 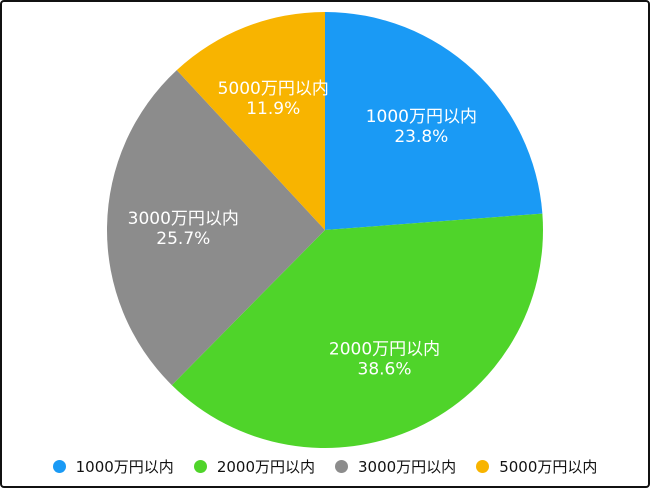 I want to click on slice-value-label: 23.8%, so click(x=421, y=137).